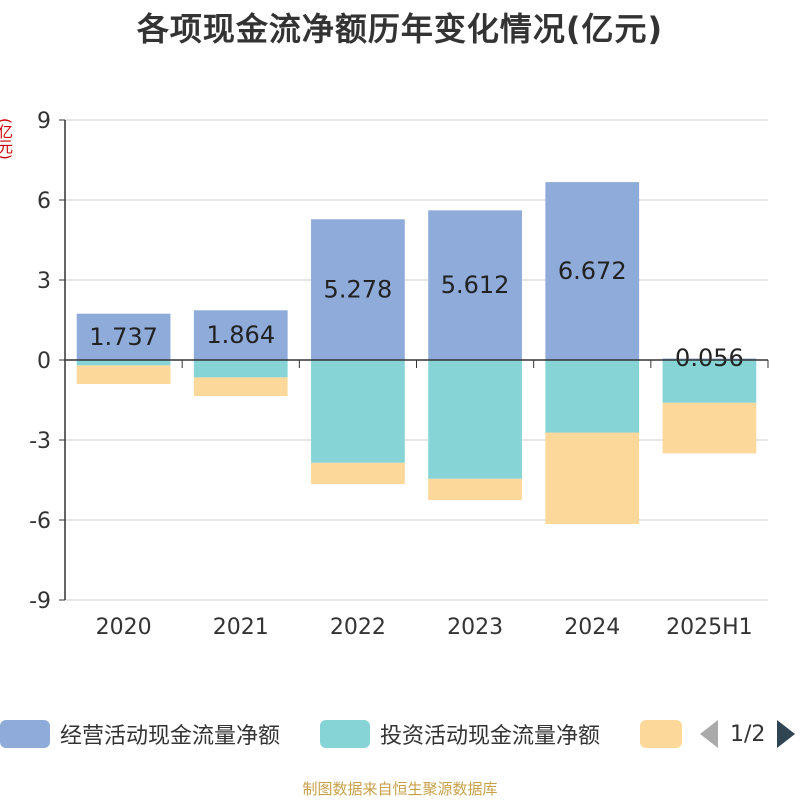  What do you see at coordinates (661, 734) in the screenshot?
I see `legend-swatch-third` at bounding box center [661, 734].